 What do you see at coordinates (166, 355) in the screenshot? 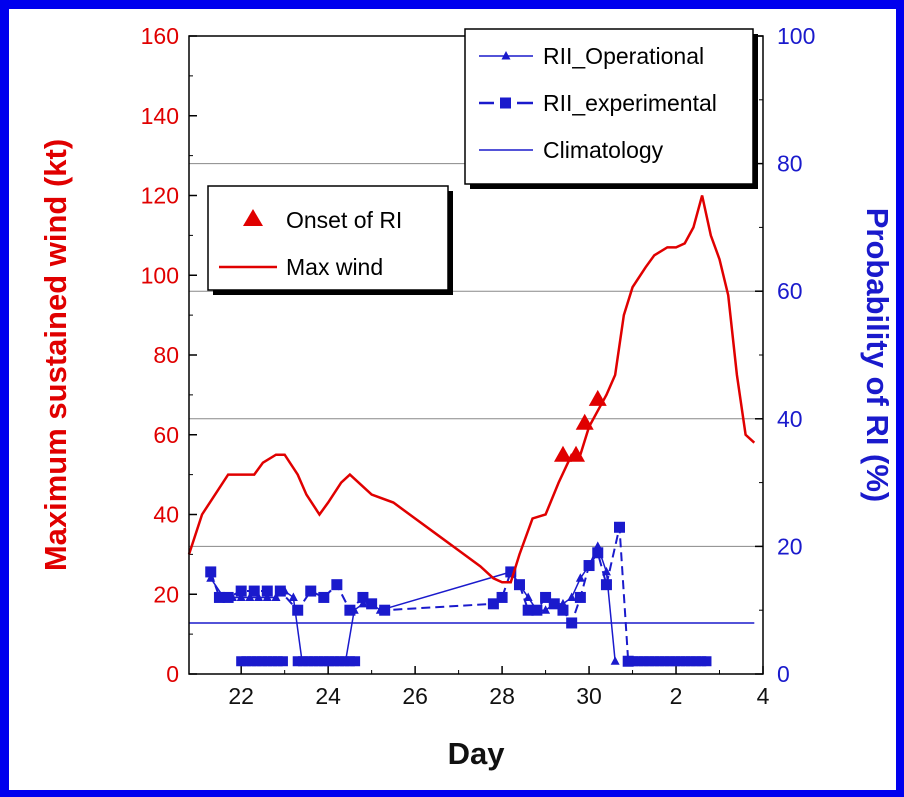
I see `y-left-tick-label: 80` at bounding box center [166, 355].